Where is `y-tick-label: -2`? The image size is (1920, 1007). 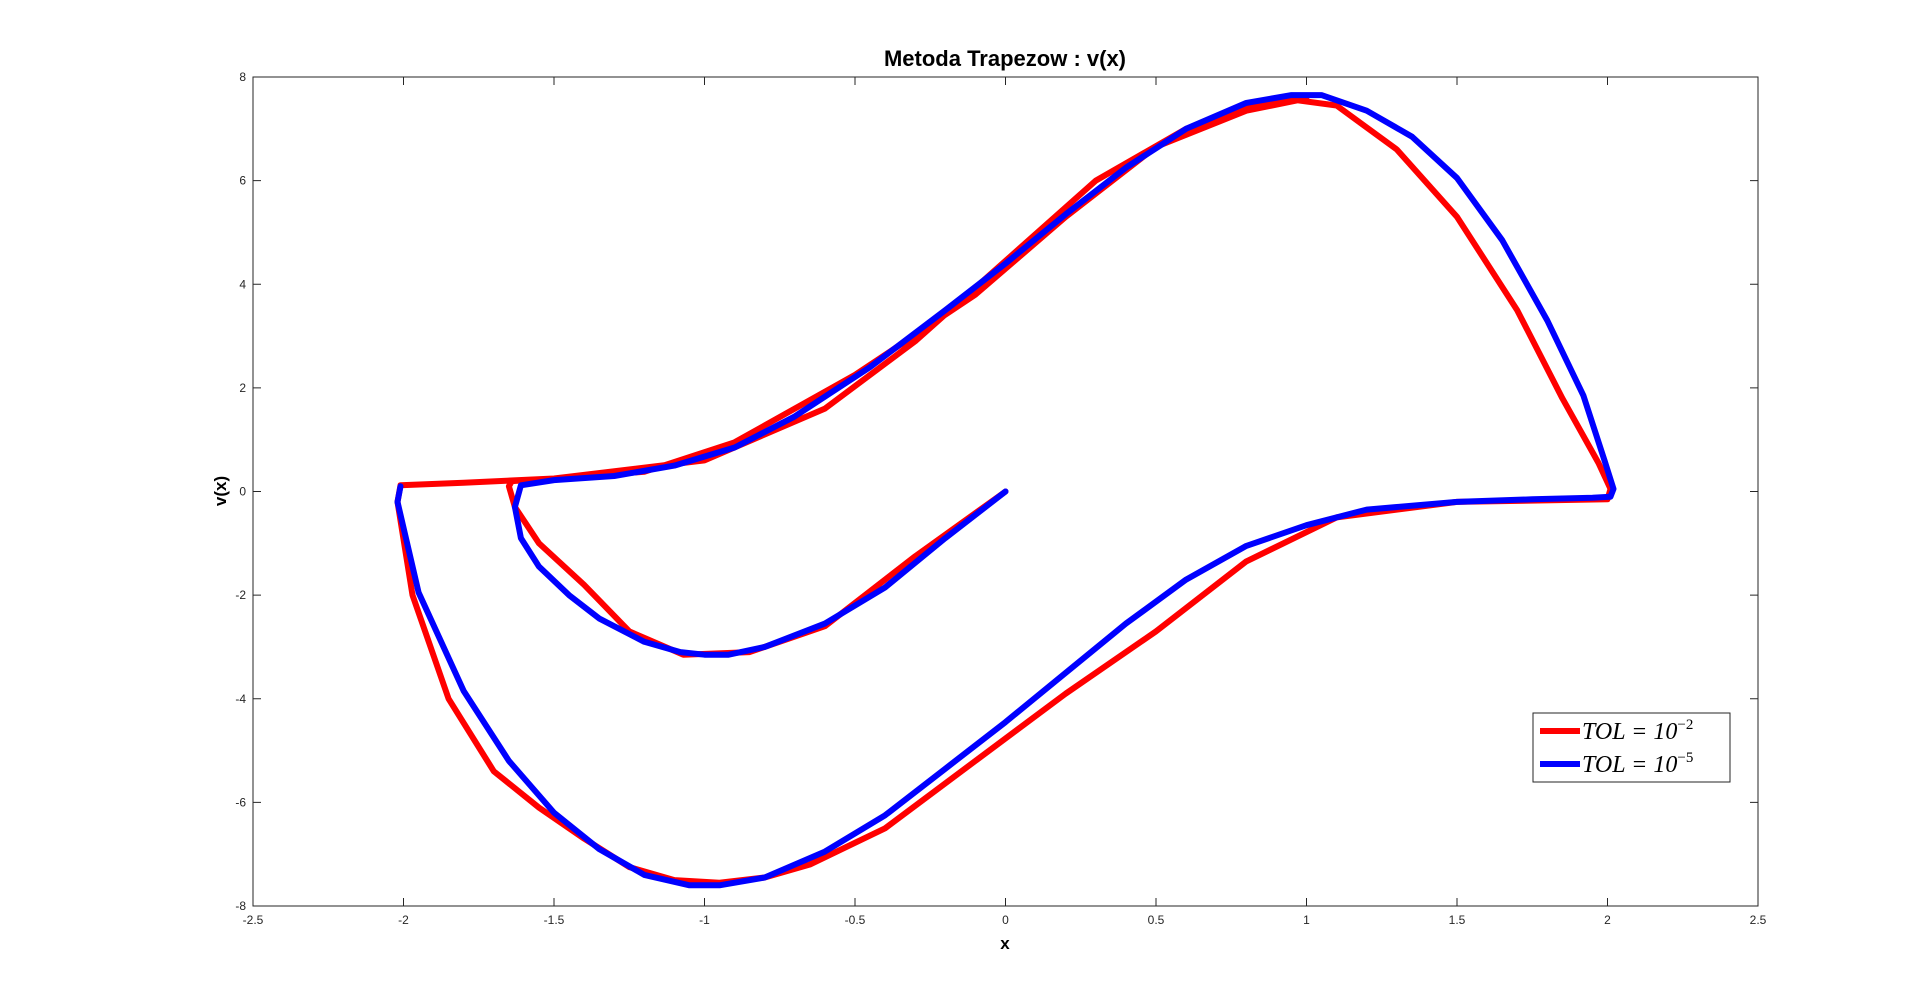 y-tick-label: -2 is located at coordinates (240, 595).